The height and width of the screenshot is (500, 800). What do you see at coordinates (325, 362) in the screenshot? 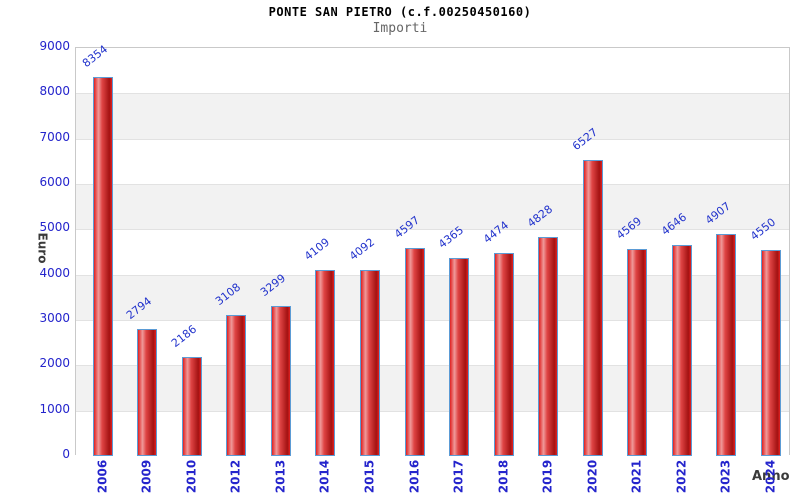
I see `bar-2014` at bounding box center [325, 362].